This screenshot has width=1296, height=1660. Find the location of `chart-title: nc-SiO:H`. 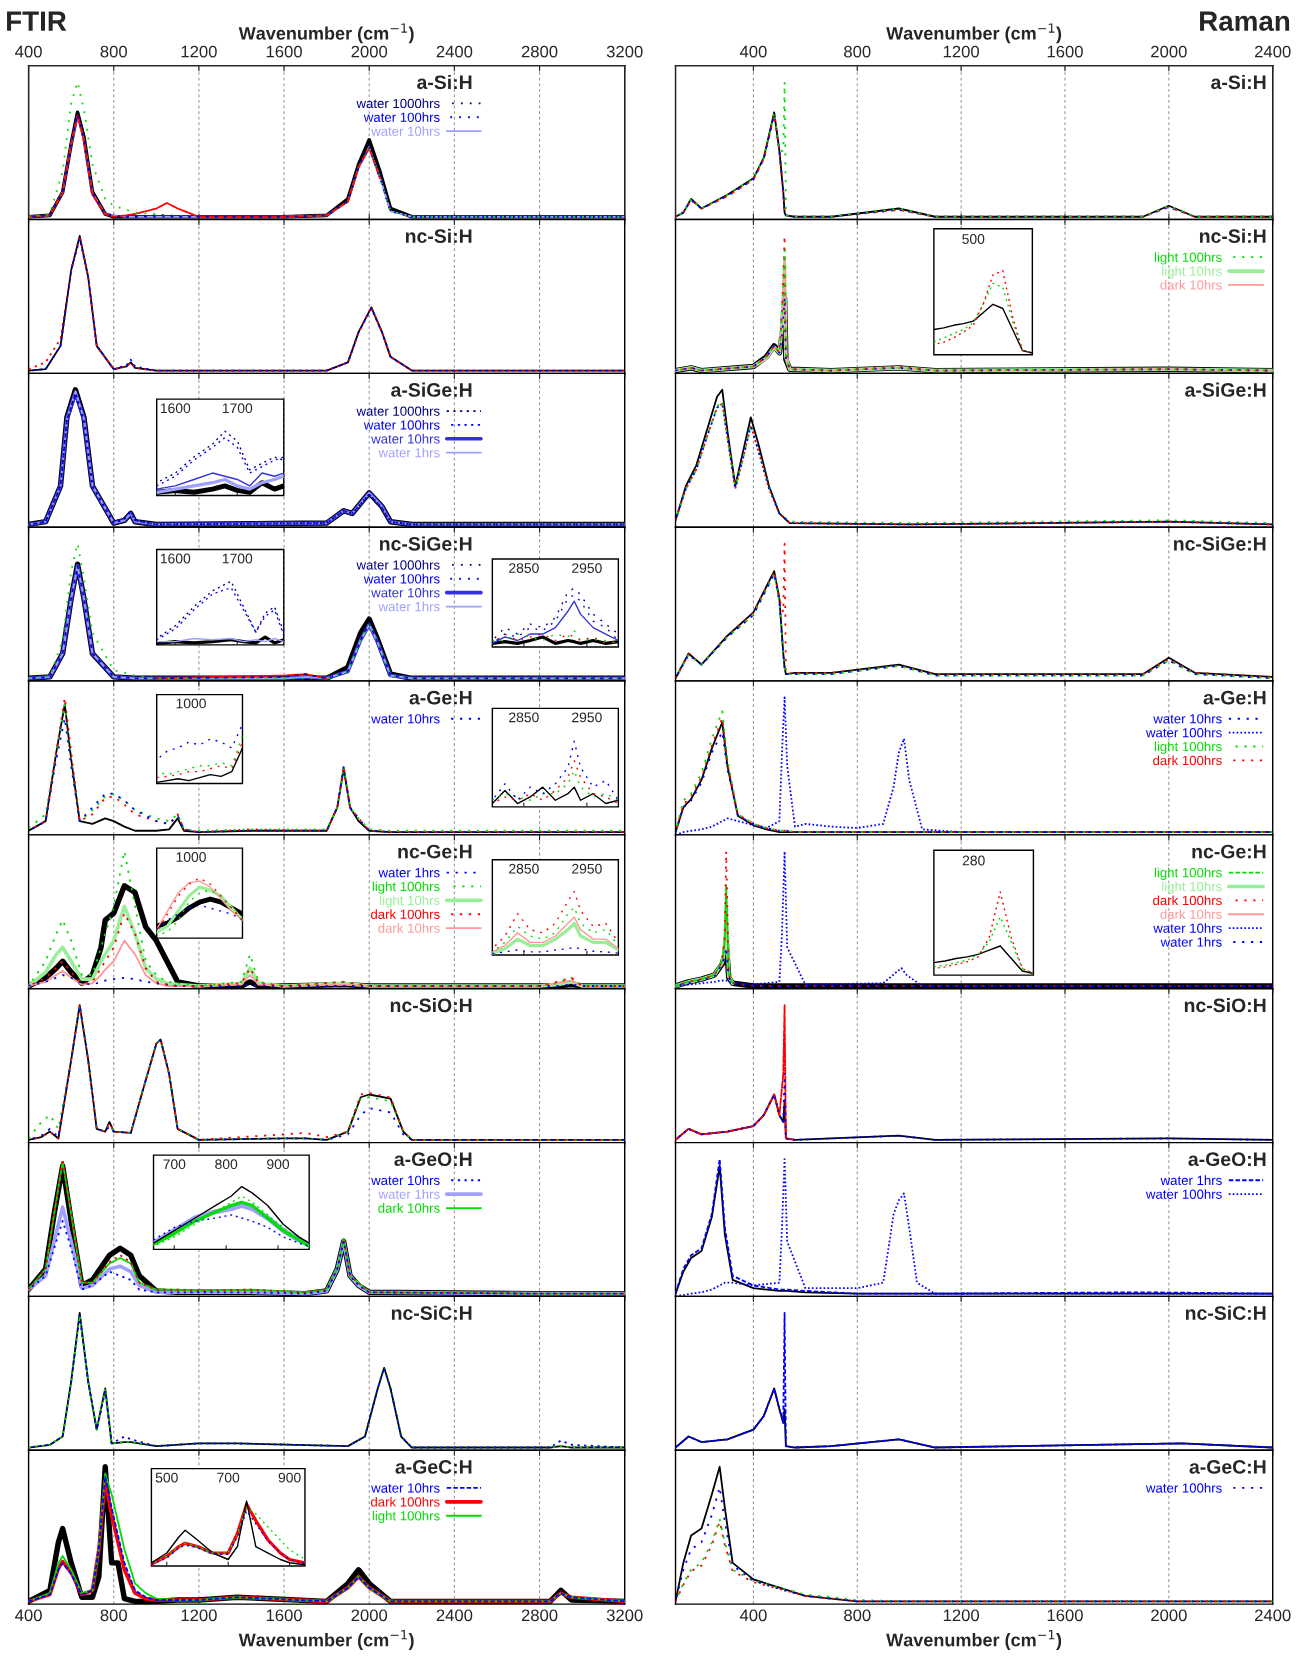

chart-title: nc-SiO:H is located at coordinates (1225, 1005).